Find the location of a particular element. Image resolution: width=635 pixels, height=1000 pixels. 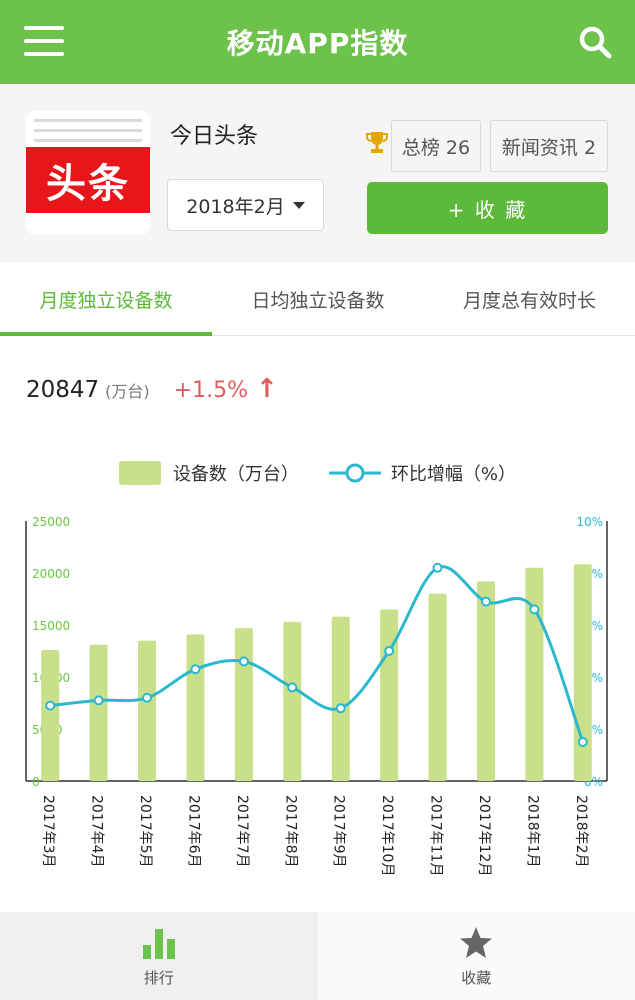

nav-favorites-label: 收藏 is located at coordinates (476, 977).